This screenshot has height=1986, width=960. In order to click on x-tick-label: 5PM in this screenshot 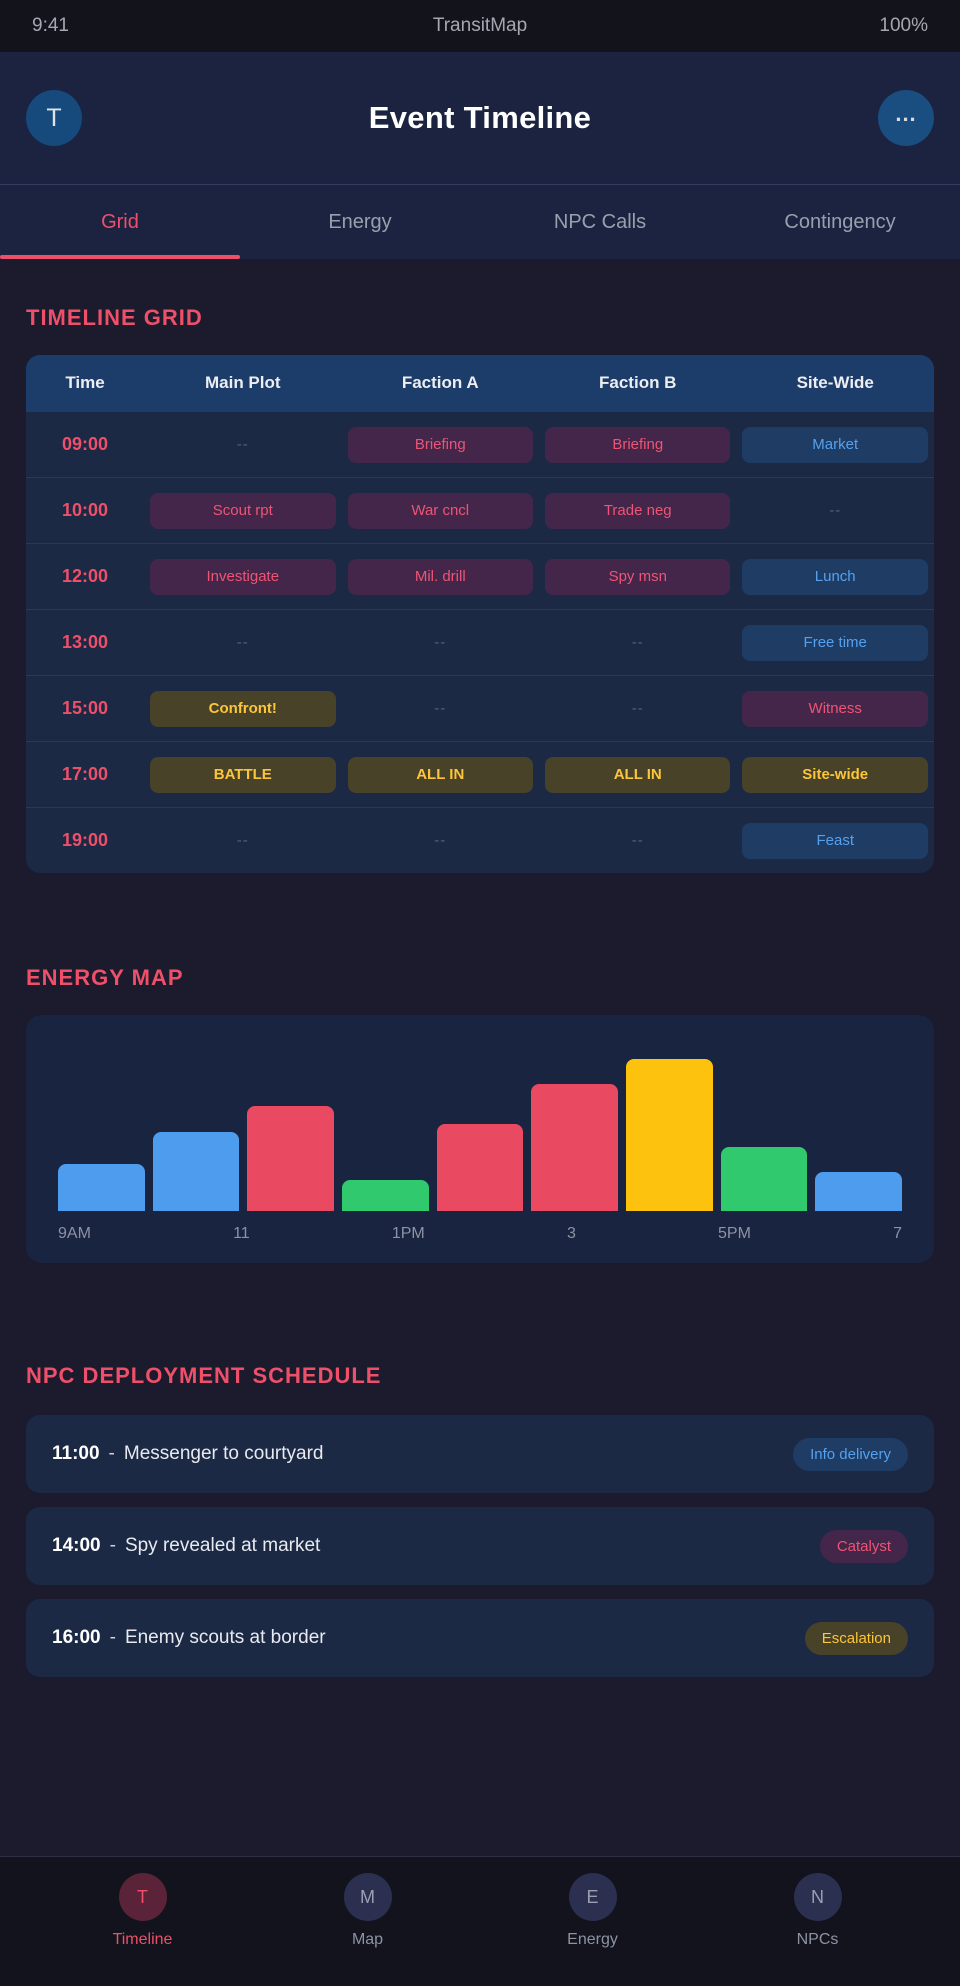, I will do `click(734, 1233)`.